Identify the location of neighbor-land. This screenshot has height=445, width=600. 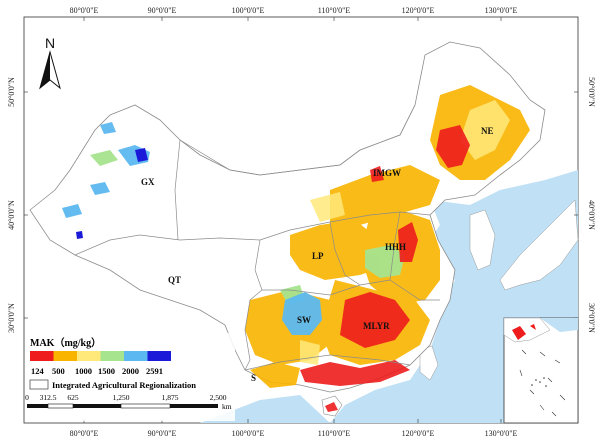
(499, 290).